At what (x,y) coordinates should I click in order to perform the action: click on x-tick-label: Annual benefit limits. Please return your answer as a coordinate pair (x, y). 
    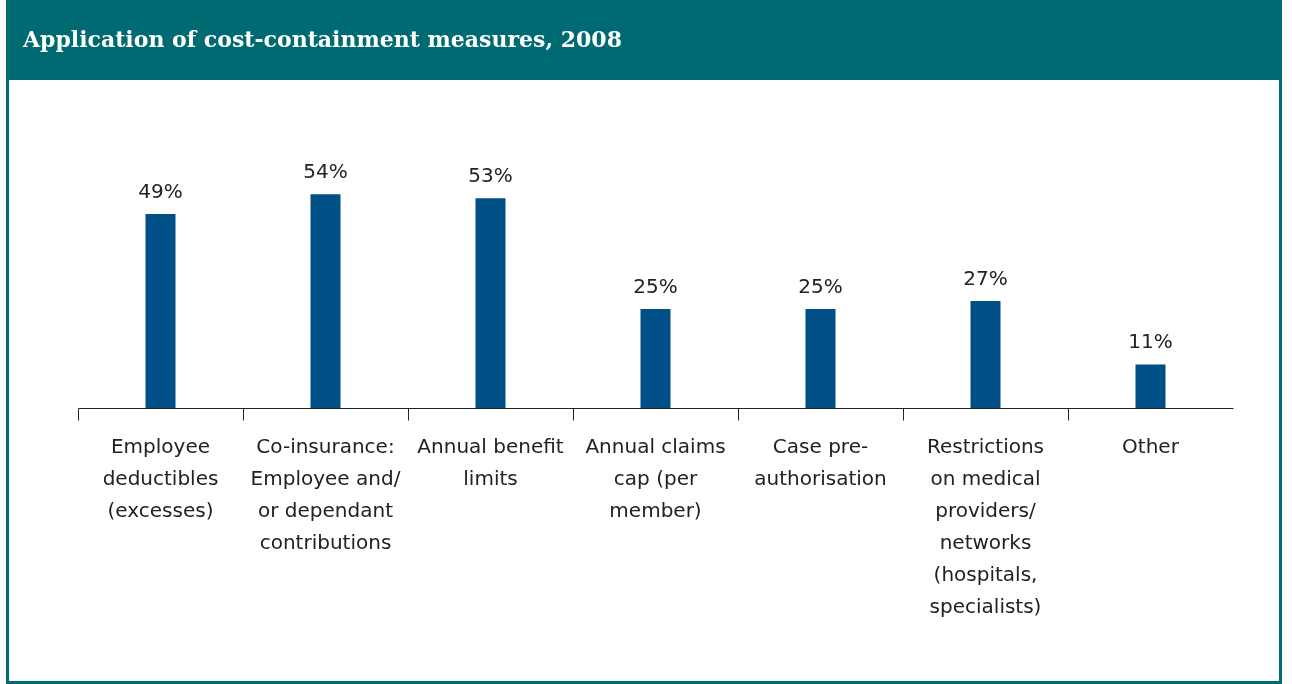
    Looking at the image, I should click on (490, 461).